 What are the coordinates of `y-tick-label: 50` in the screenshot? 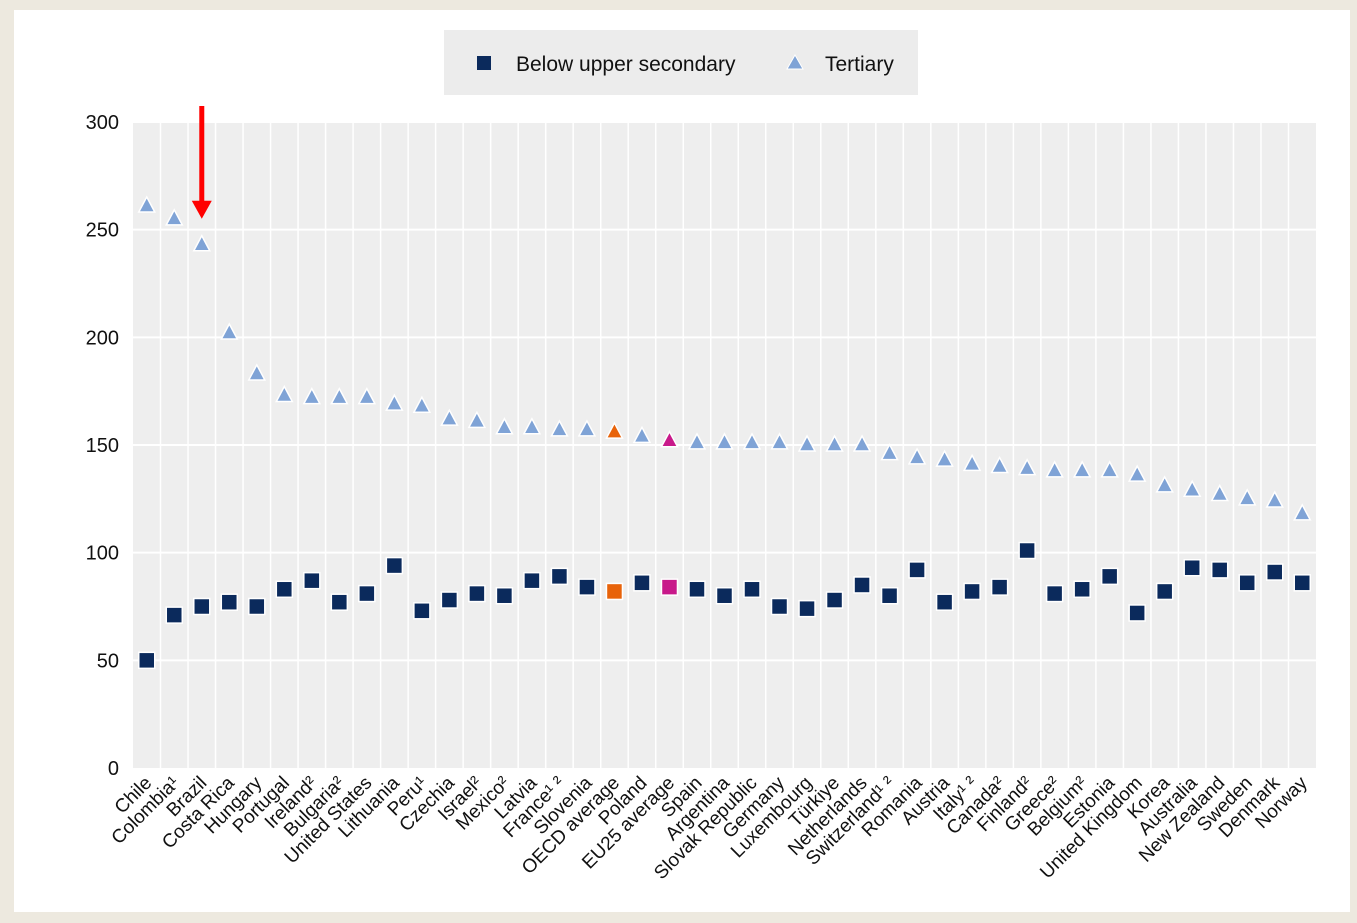 It's located at (108, 661).